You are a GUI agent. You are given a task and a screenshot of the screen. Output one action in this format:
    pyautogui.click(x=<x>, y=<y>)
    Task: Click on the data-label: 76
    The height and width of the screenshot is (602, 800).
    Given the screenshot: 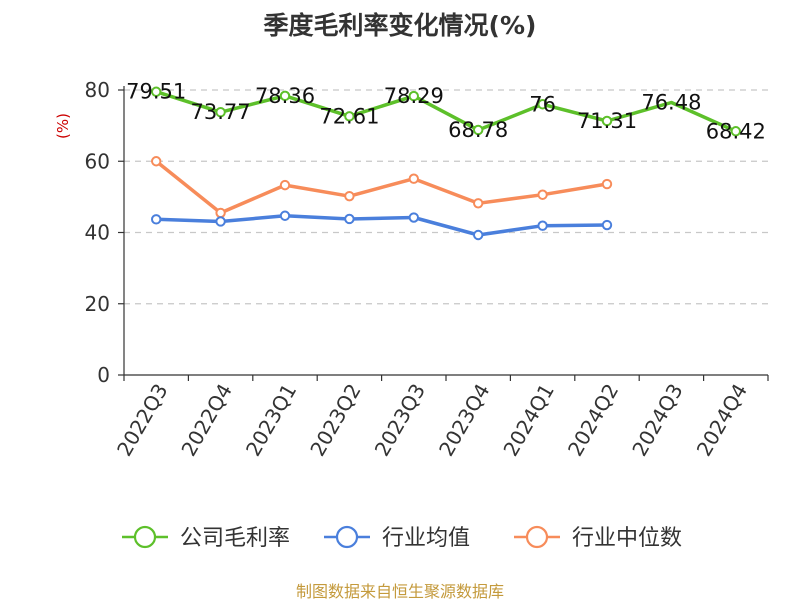 What is the action you would take?
    pyautogui.click(x=542, y=104)
    